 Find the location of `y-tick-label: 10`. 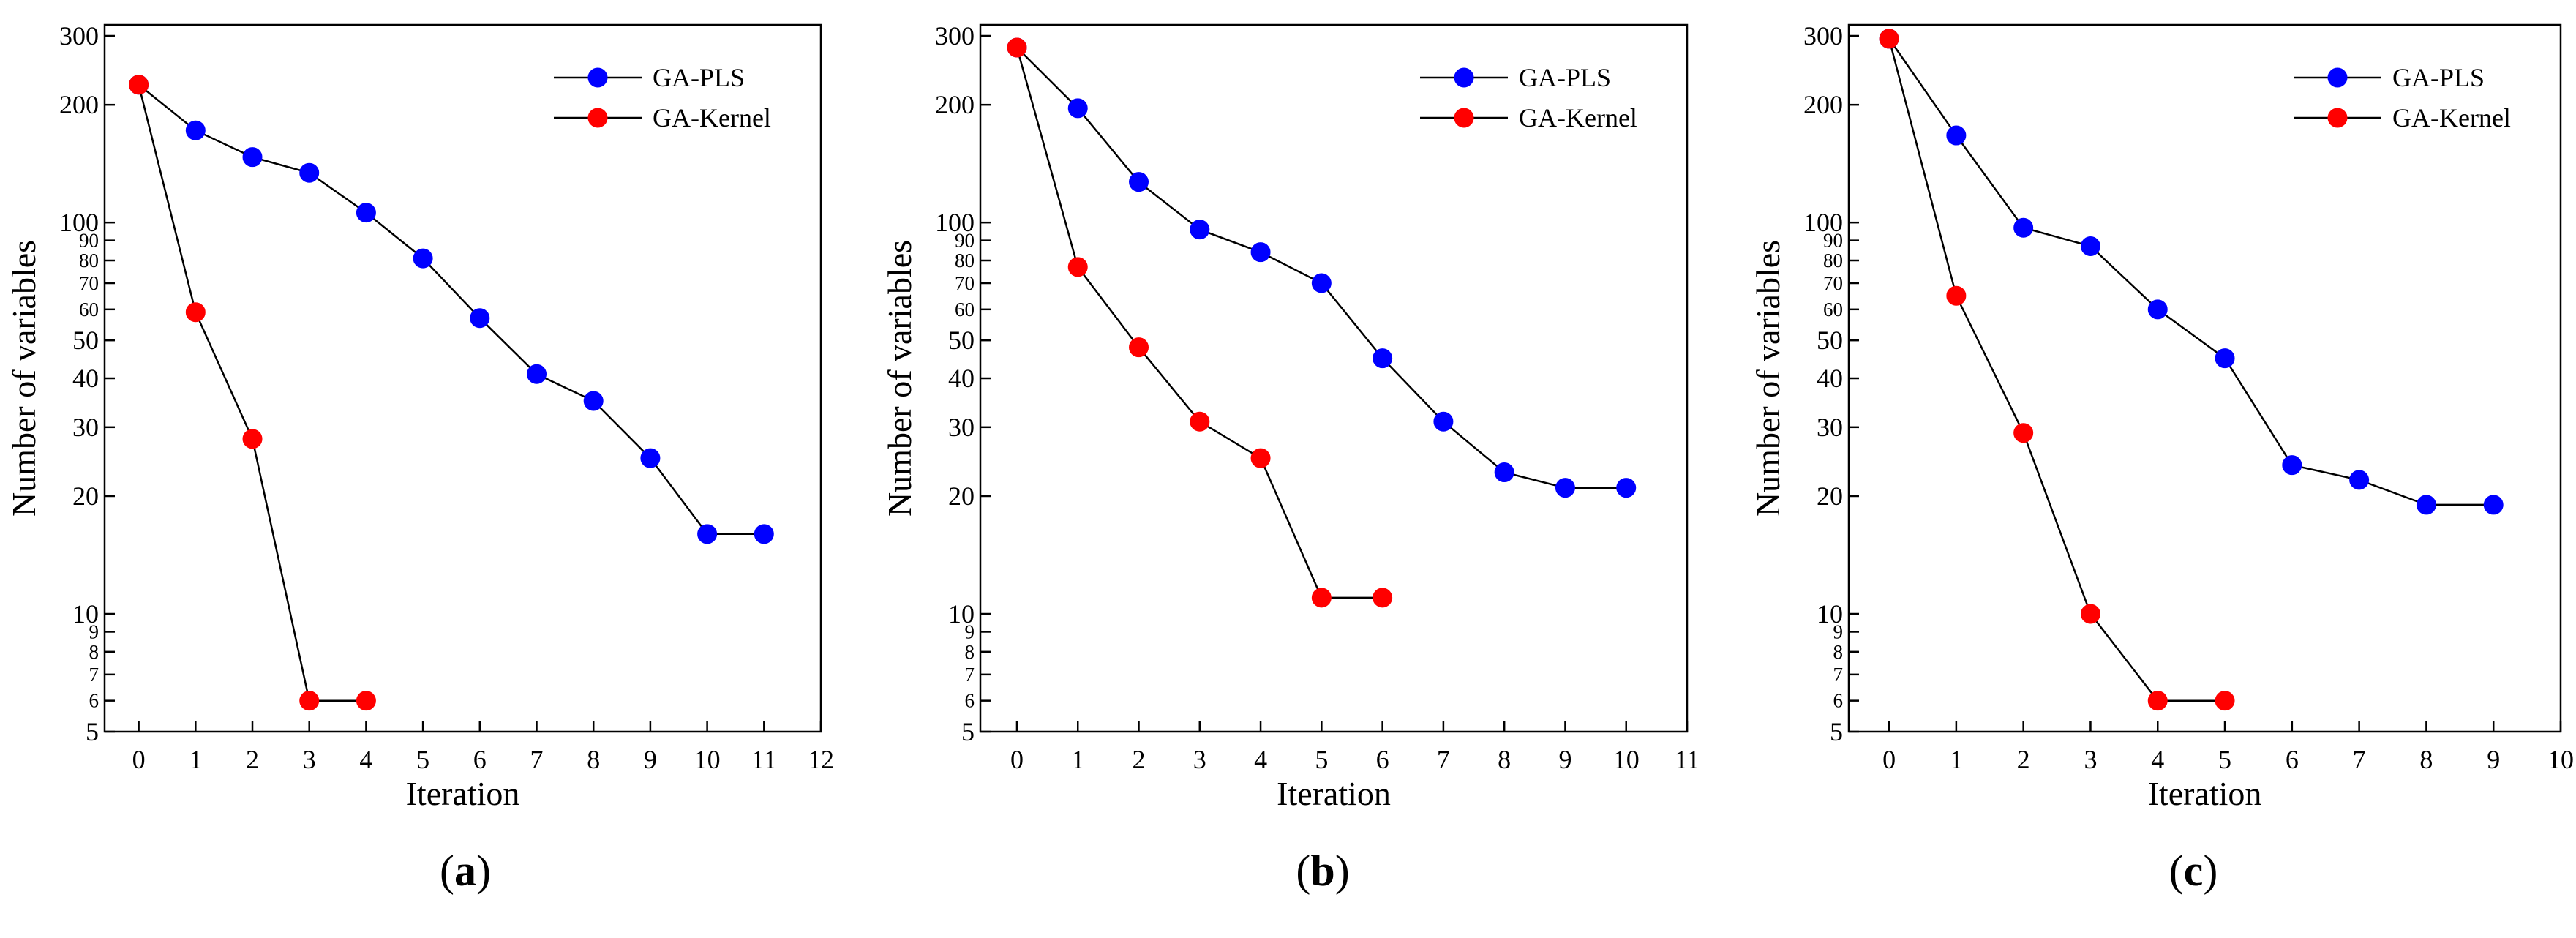

y-tick-label: 10 is located at coordinates (961, 614).